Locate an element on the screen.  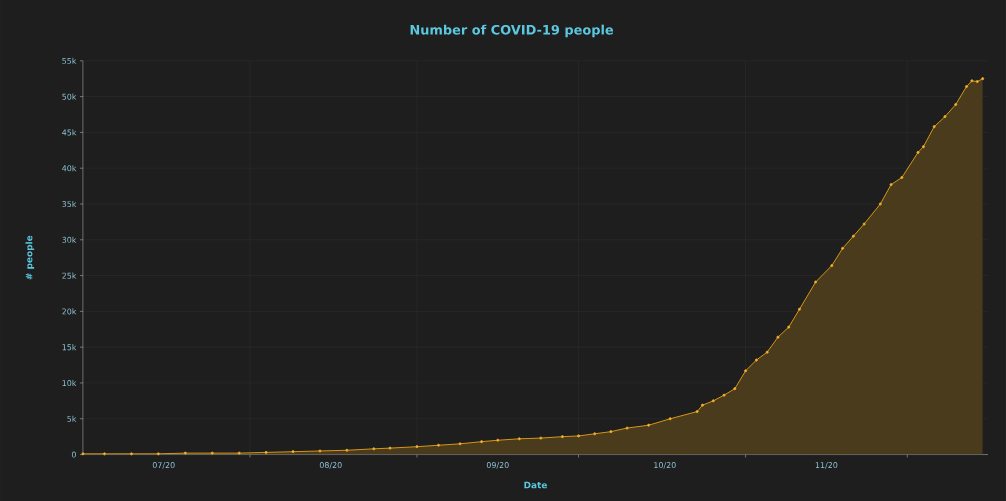
y-axis-title: # people is located at coordinates (30, 257).